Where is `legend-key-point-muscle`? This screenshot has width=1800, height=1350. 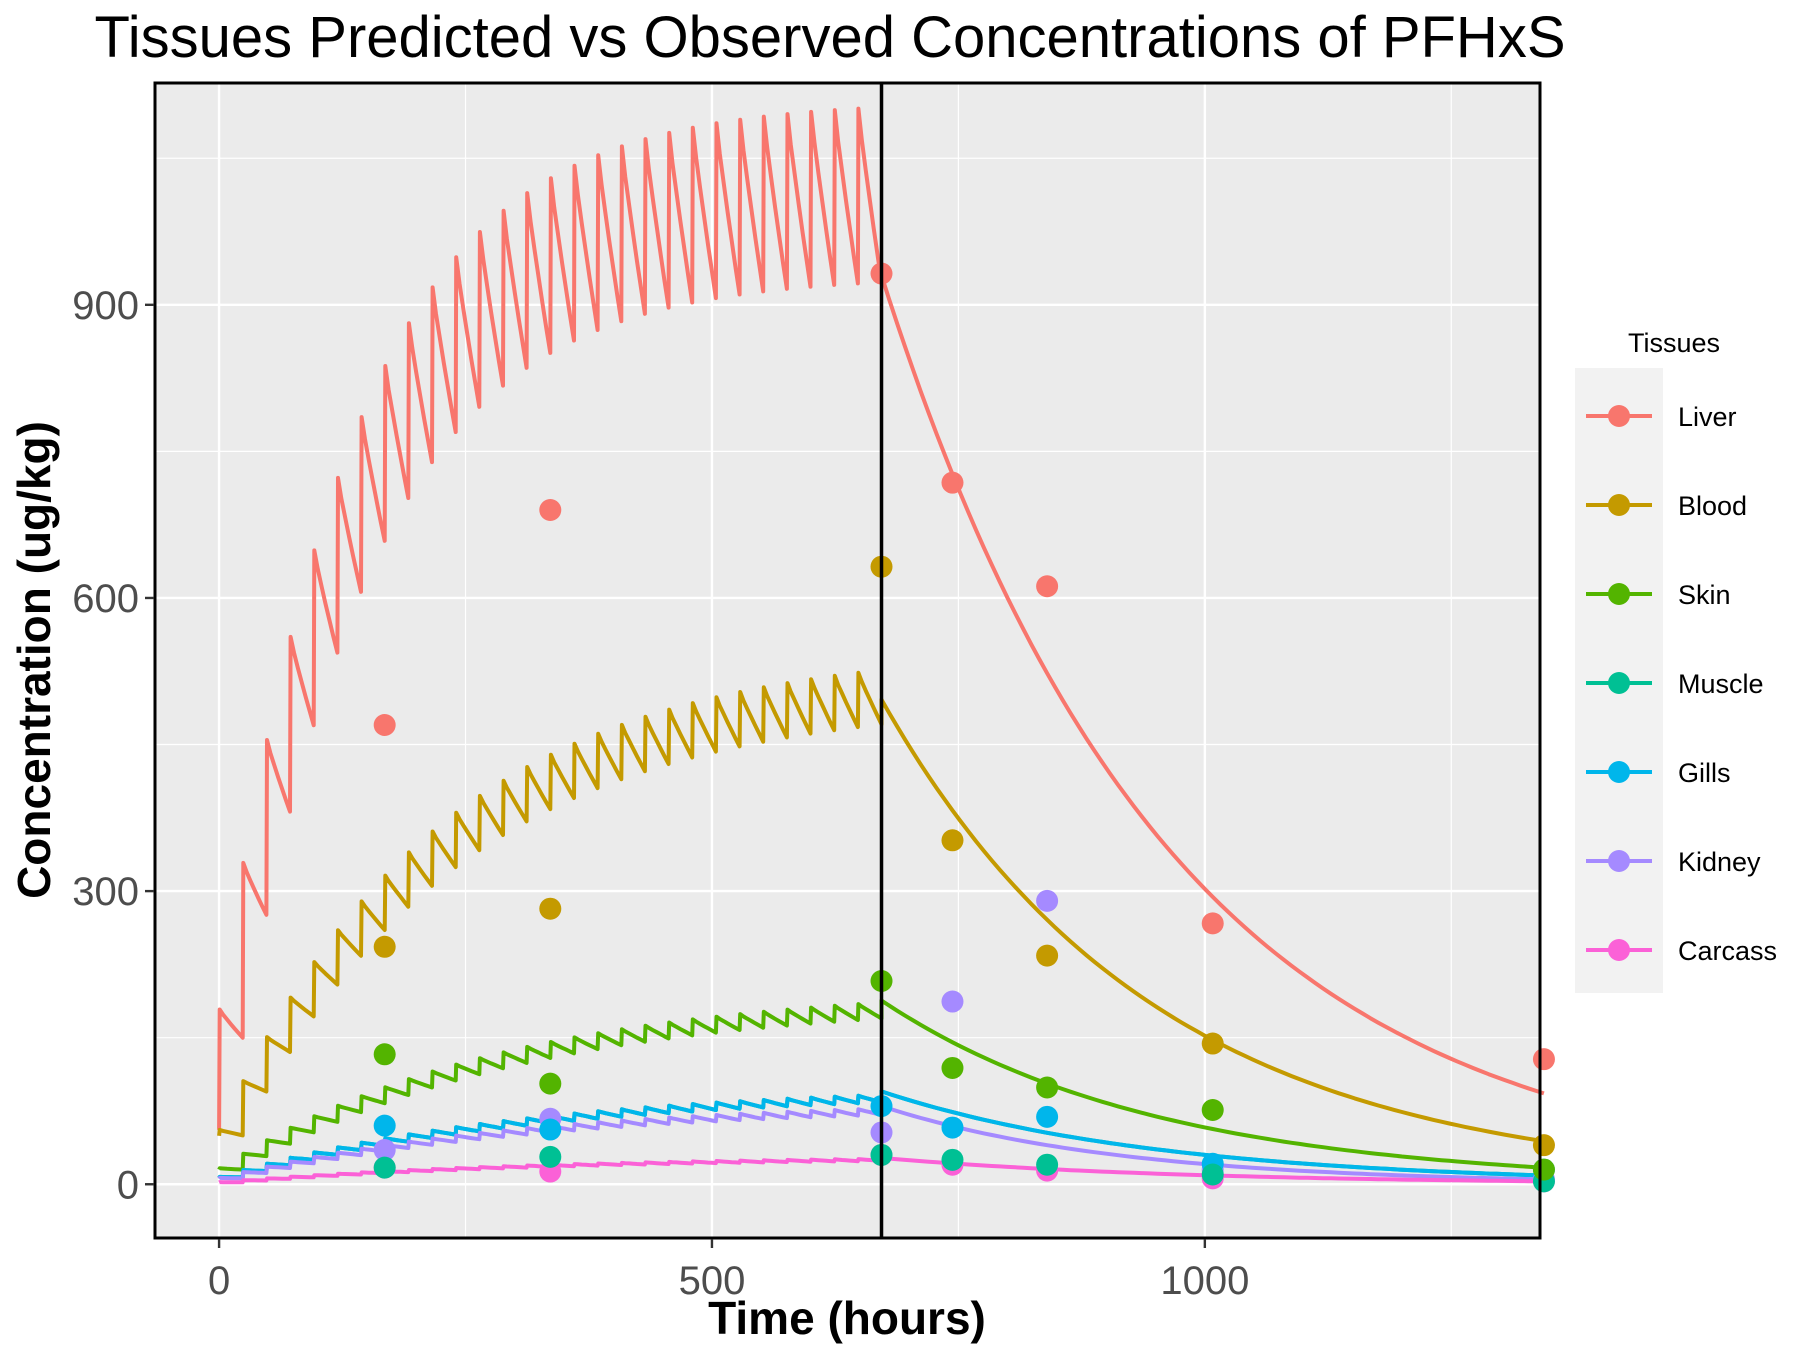
legend-key-point-muscle is located at coordinates (1619, 683).